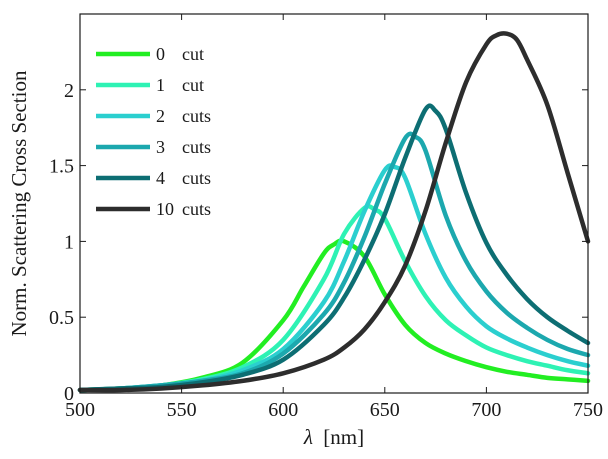 The width and height of the screenshot is (608, 459). What do you see at coordinates (196, 116) in the screenshot?
I see `legend-unit-2: cuts` at bounding box center [196, 116].